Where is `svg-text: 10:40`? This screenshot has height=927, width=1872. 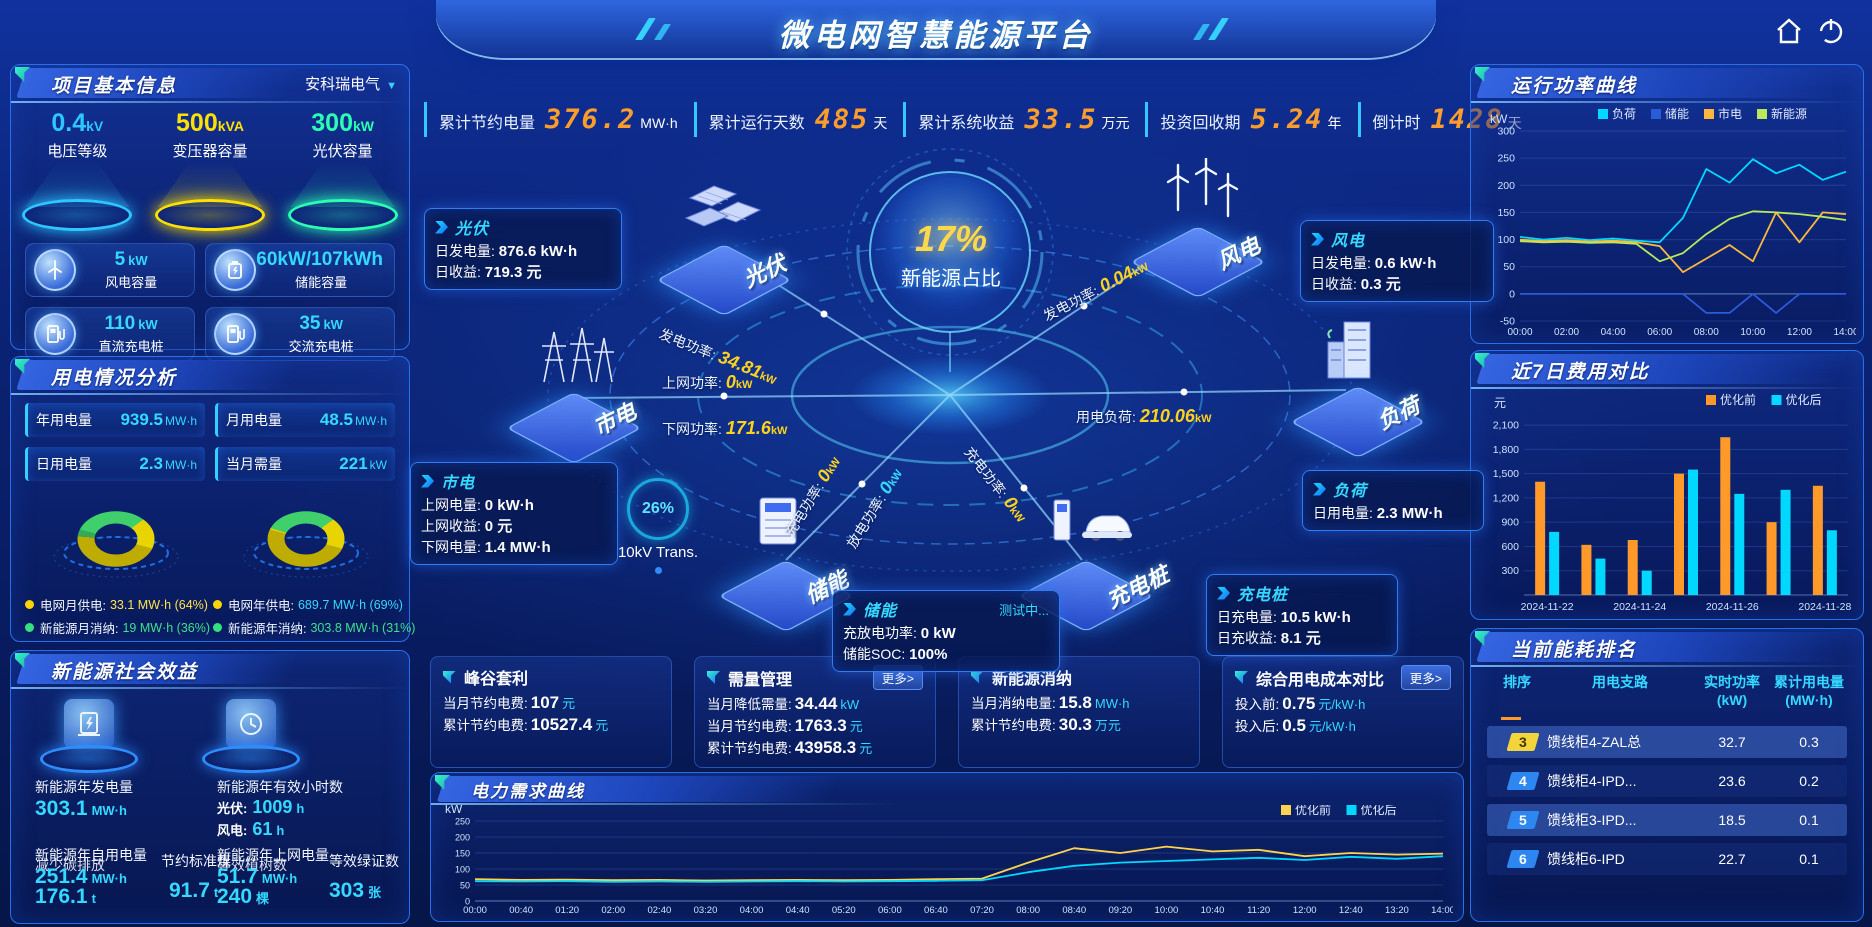
svg-text: 10:40 is located at coordinates (1213, 910).